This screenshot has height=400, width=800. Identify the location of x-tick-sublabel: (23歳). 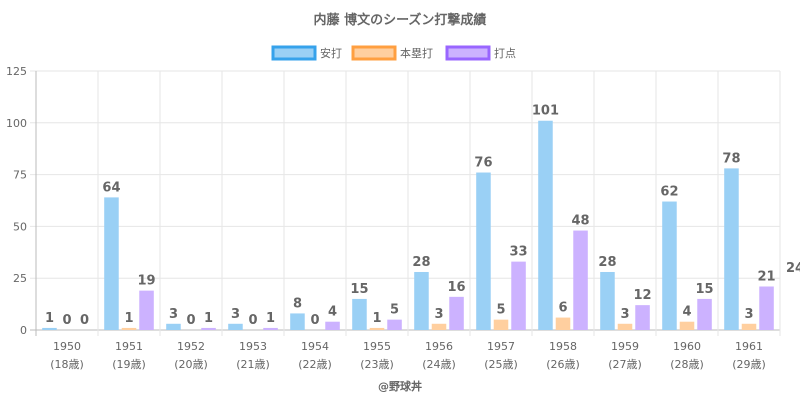
(377, 364).